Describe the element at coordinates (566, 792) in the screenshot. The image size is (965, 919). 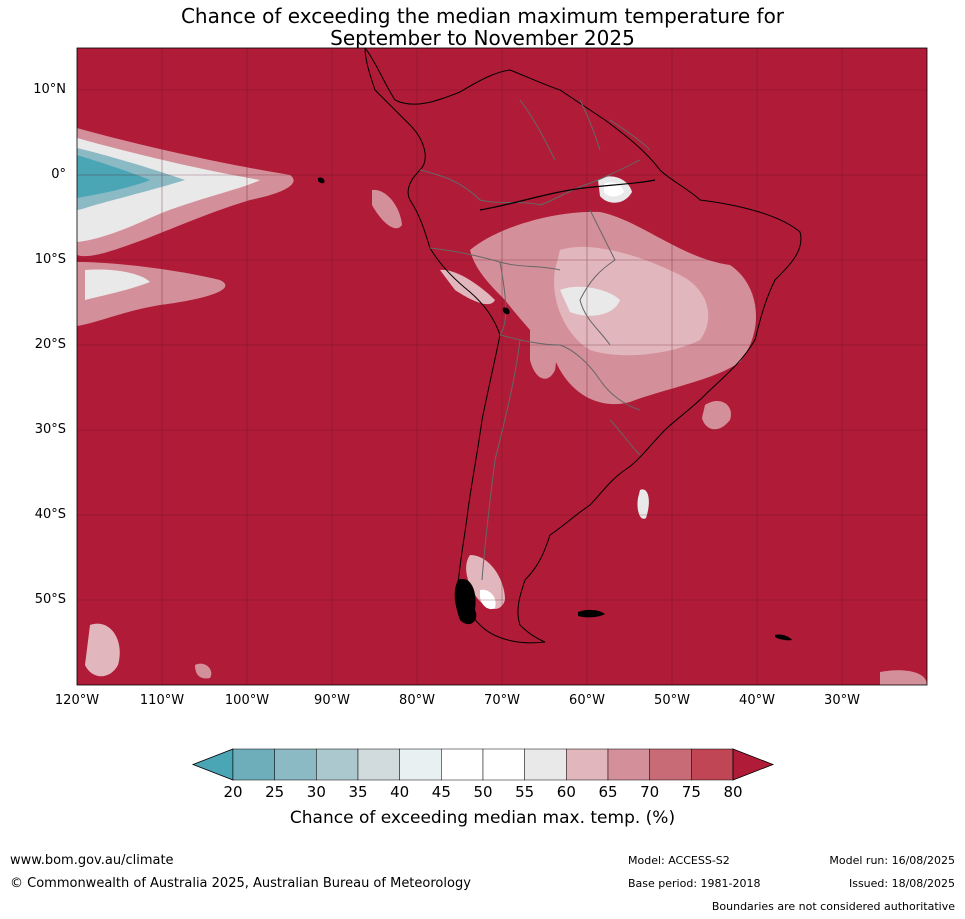
I see `colorbar-tick-label: 60` at that location.